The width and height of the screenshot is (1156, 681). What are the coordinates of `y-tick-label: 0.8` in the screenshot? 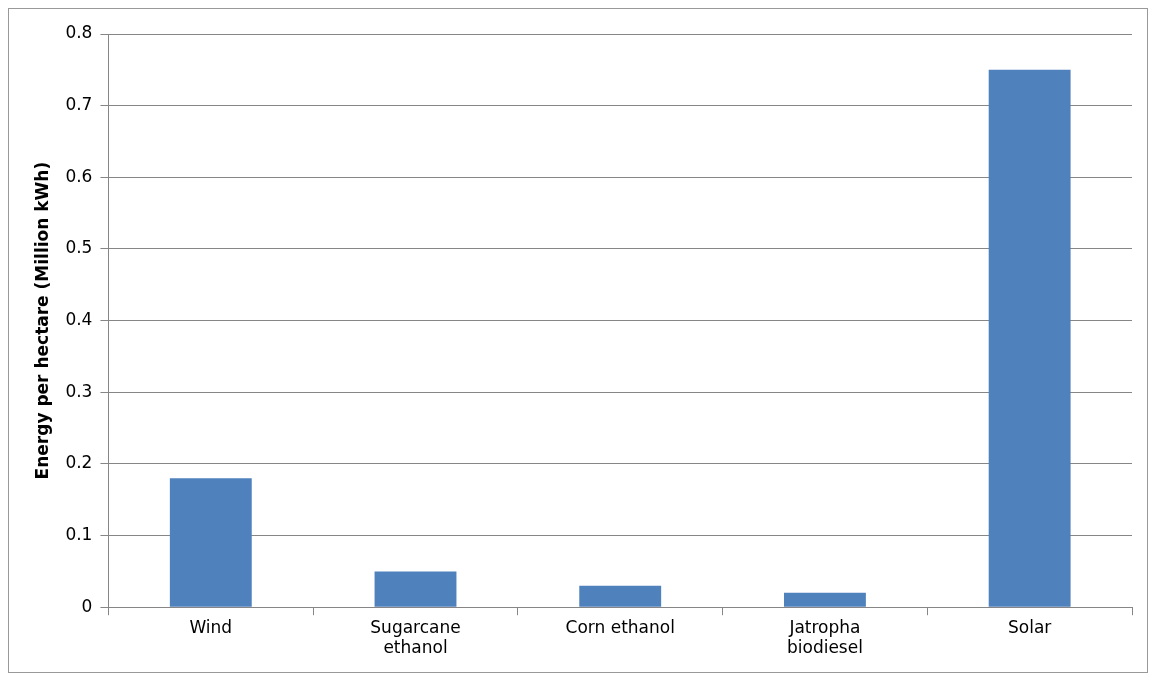 It's located at (79, 32).